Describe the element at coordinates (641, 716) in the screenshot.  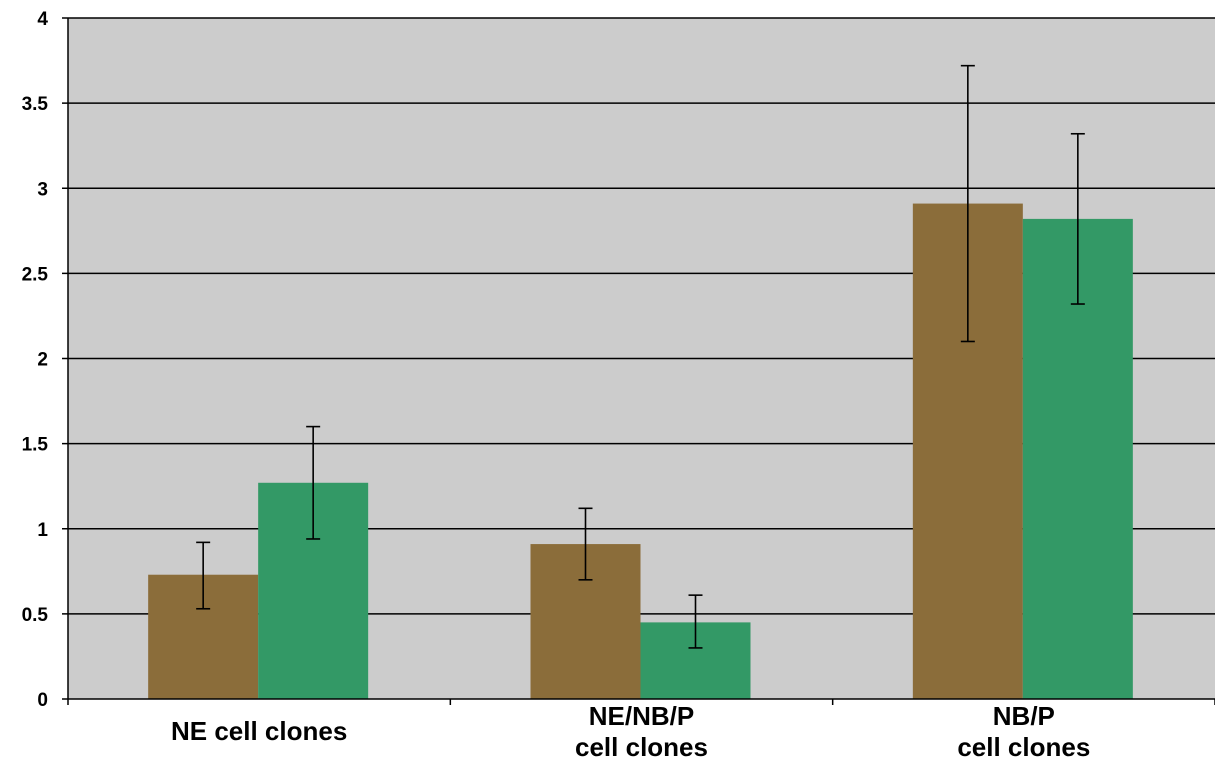
I see `x-tick-label-line: NE/NB/P` at that location.